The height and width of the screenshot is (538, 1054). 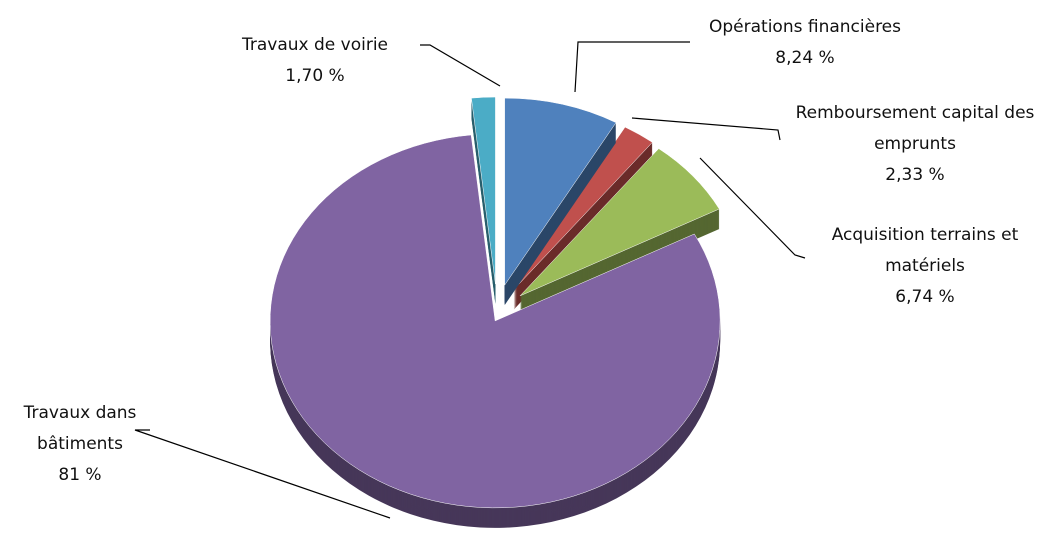 What do you see at coordinates (915, 175) in the screenshot?
I see `value-label: 2,33 %` at bounding box center [915, 175].